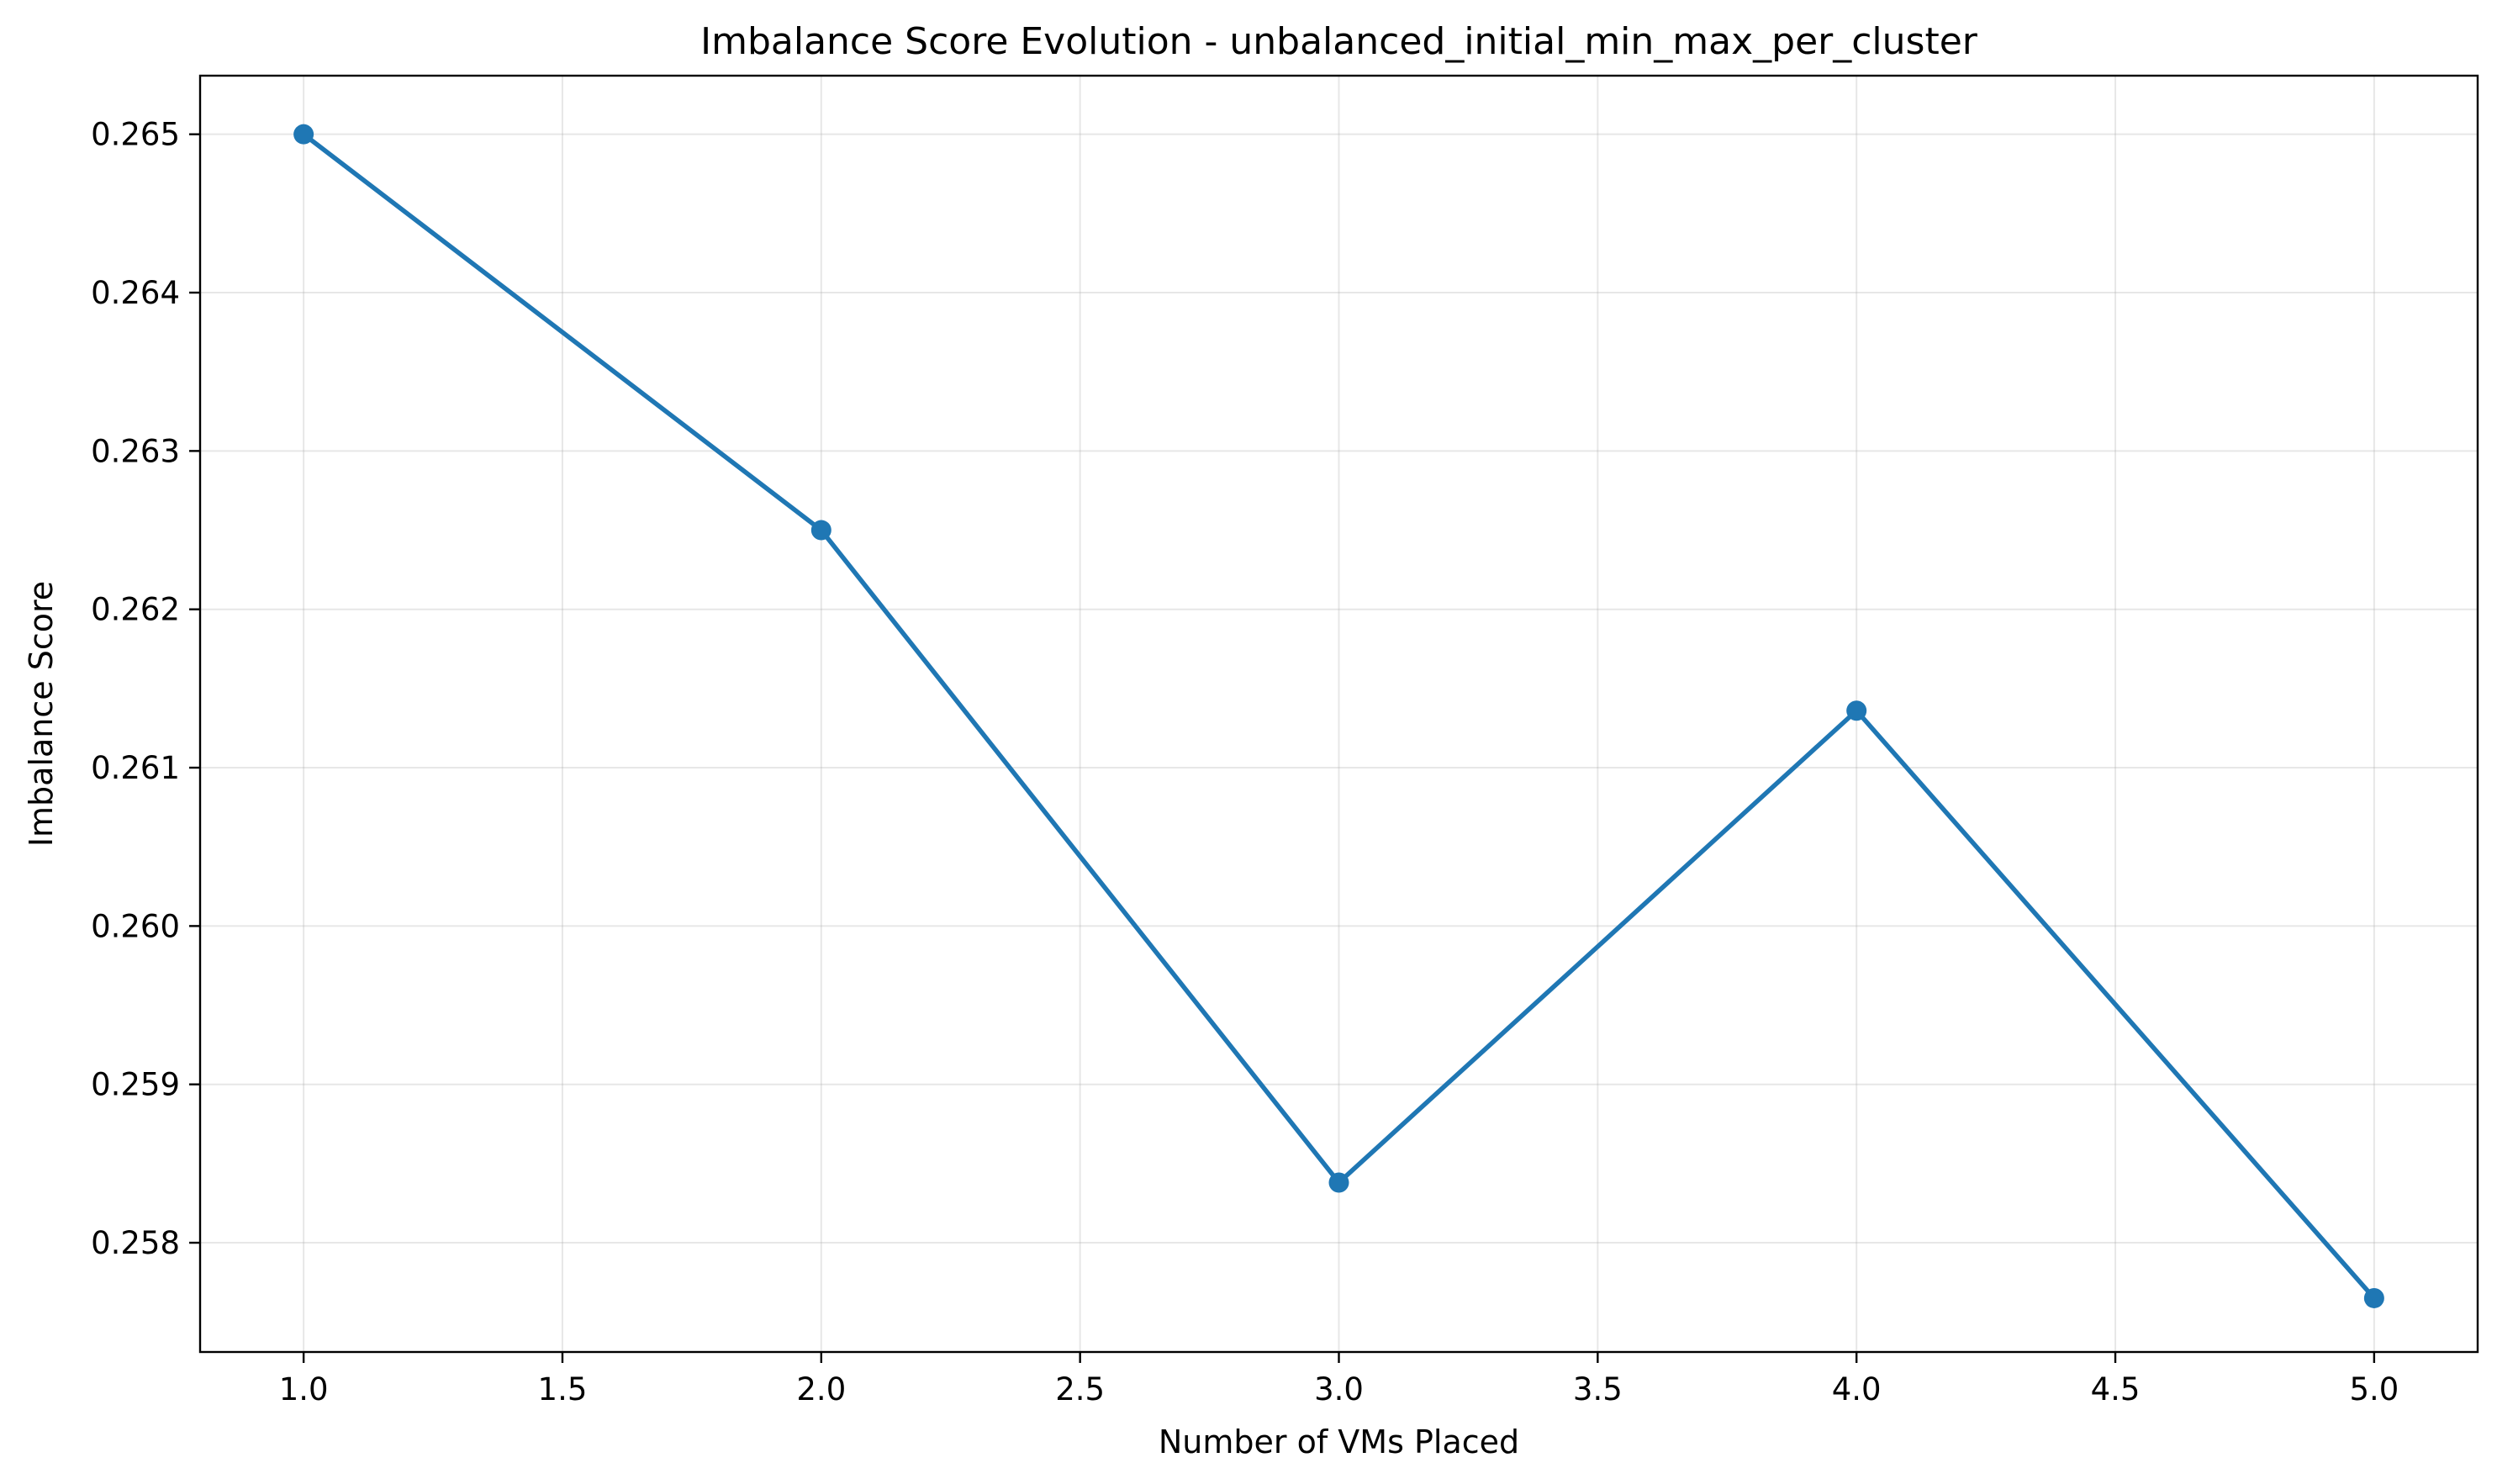  What do you see at coordinates (2116, 1389) in the screenshot?
I see `x-tick-label: 4.5` at bounding box center [2116, 1389].